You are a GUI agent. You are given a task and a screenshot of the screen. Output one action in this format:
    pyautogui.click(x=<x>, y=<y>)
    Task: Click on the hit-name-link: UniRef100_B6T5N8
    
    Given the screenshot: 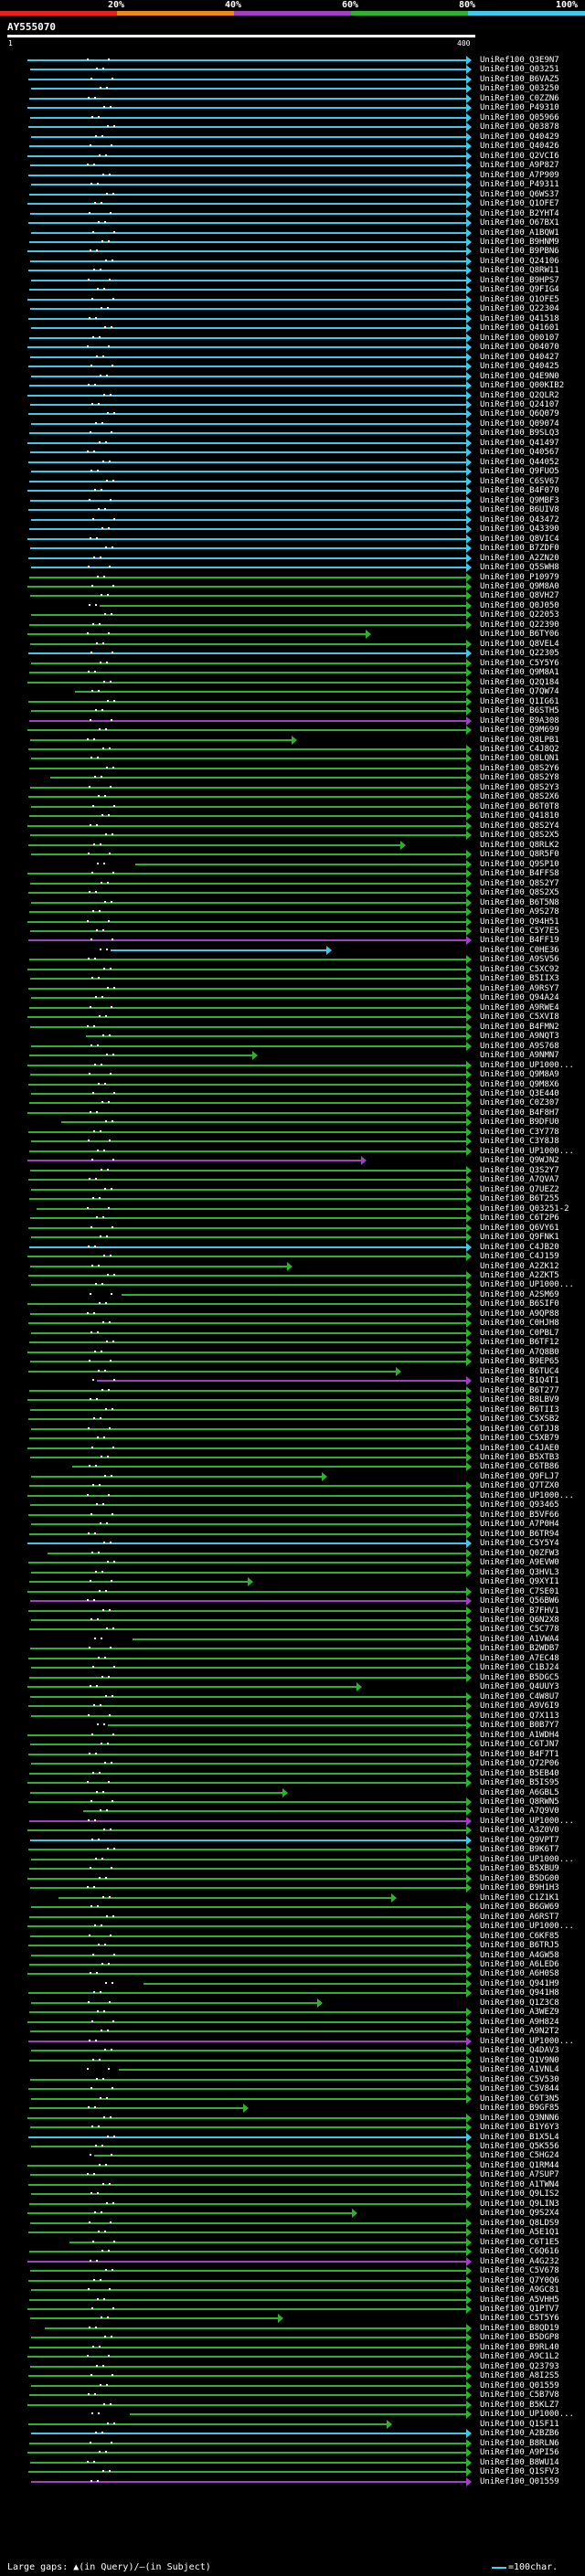 What is the action you would take?
    pyautogui.click(x=519, y=902)
    